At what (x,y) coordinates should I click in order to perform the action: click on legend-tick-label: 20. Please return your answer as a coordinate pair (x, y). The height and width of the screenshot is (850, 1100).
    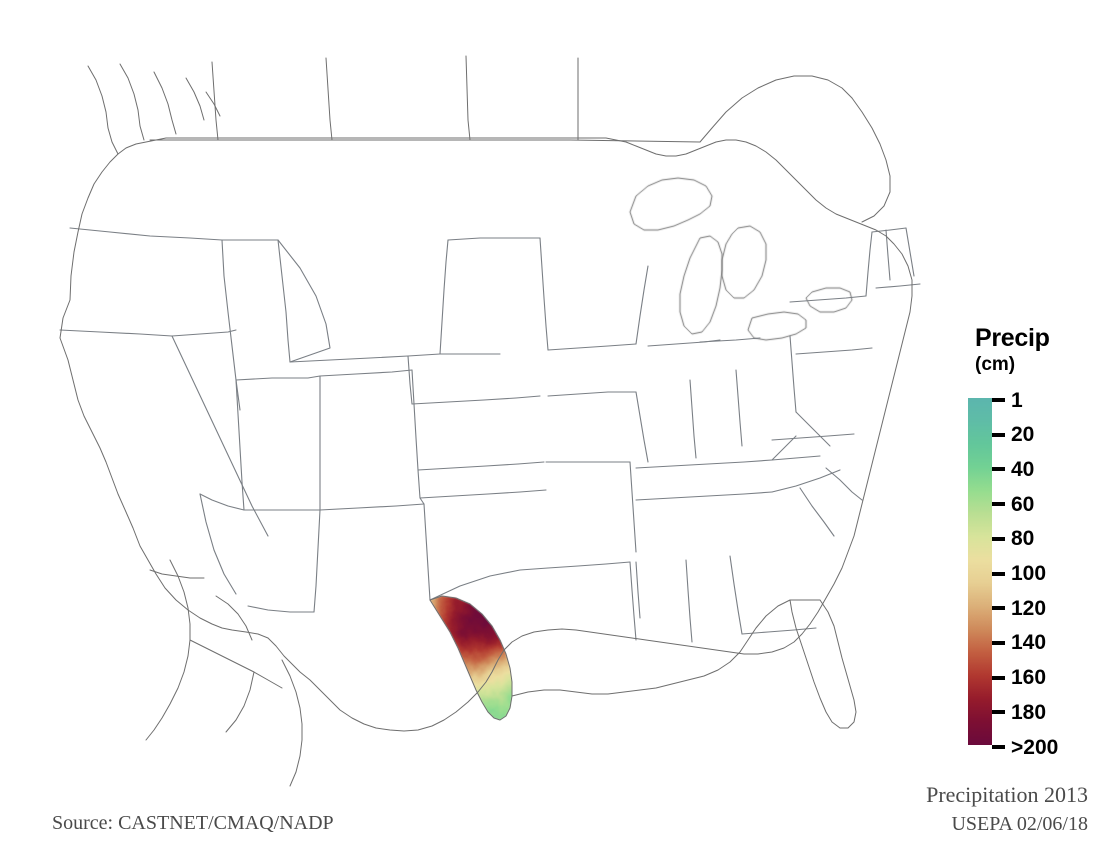
    Looking at the image, I should click on (1023, 435).